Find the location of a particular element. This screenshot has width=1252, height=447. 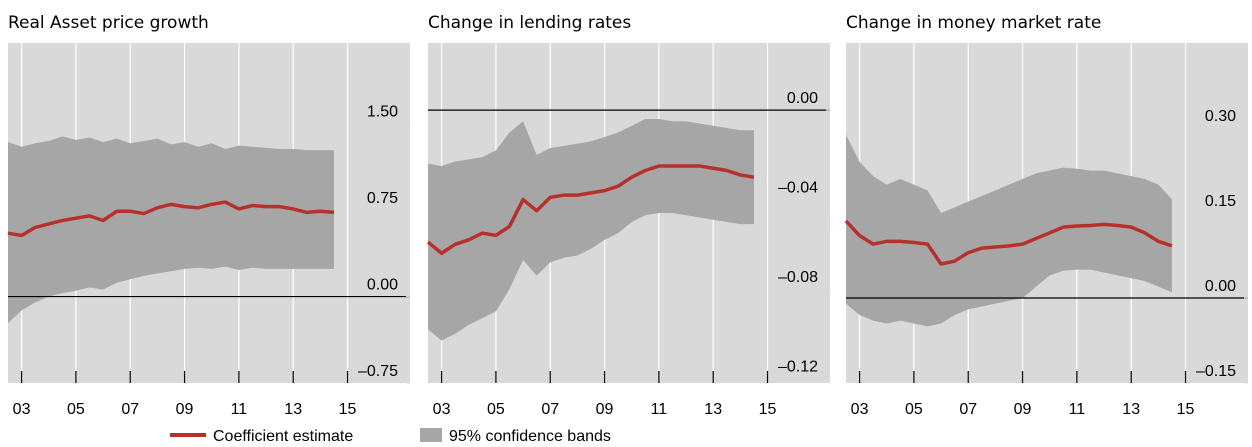

chart-title: Change in money market rate is located at coordinates (973, 23).